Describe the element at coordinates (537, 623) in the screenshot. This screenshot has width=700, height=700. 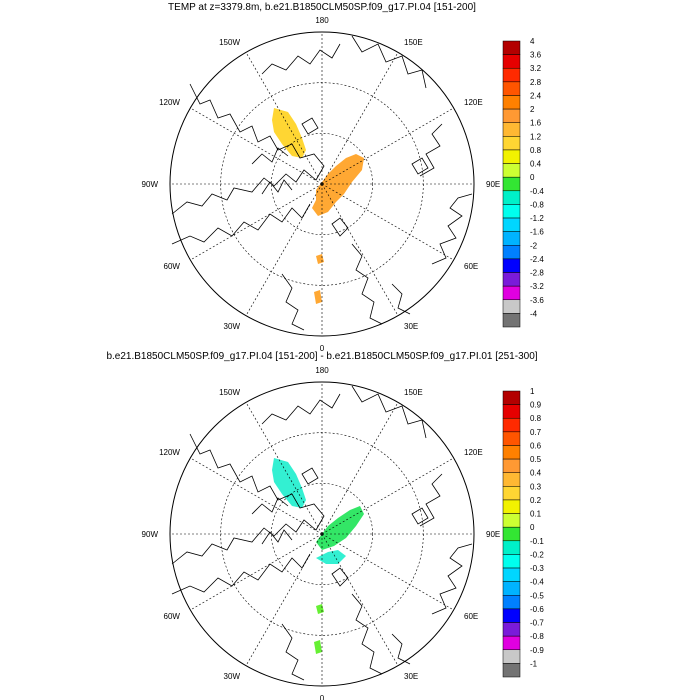
I see `colorbar-tick-label: -0.7` at that location.